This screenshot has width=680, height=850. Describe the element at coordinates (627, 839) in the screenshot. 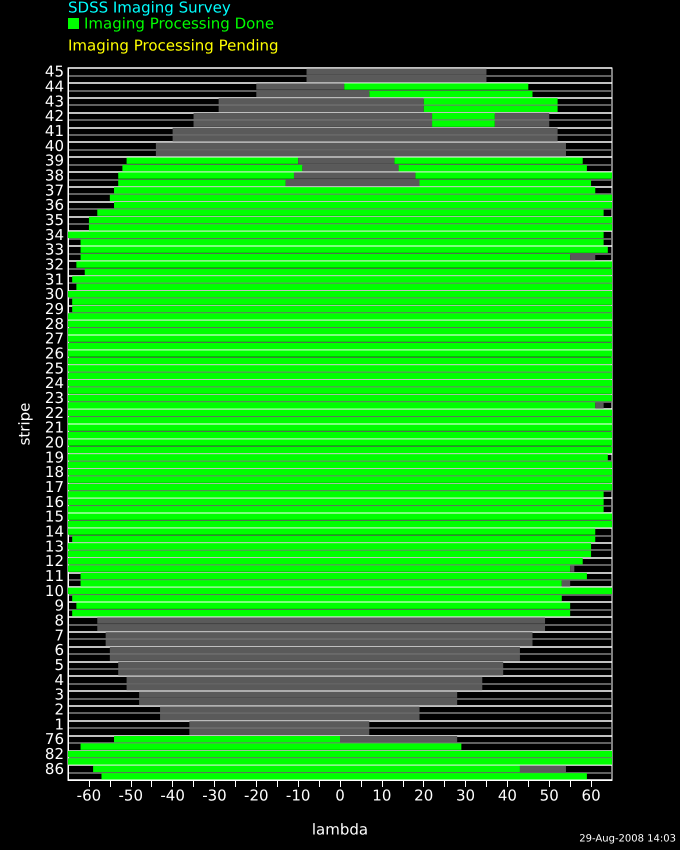

I see `text: 29-Aug-2008 14:03` at that location.